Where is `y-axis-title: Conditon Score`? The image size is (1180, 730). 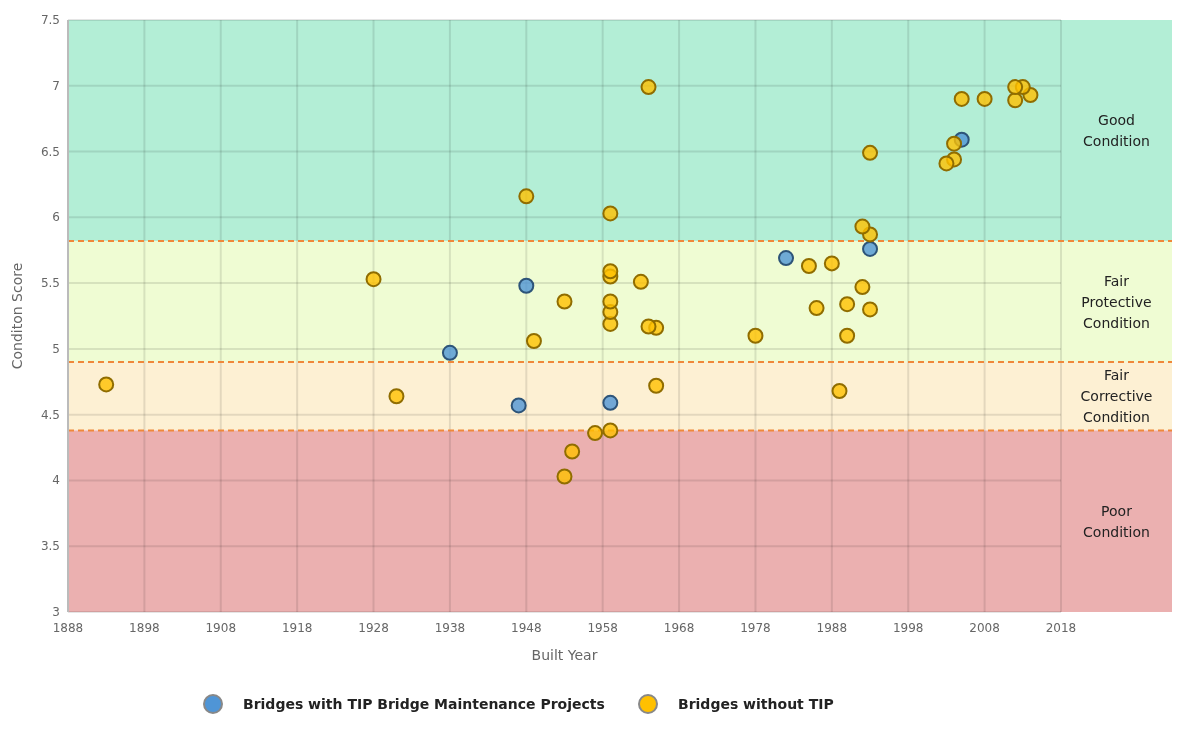 y-axis-title: Conditon Score is located at coordinates (17, 316).